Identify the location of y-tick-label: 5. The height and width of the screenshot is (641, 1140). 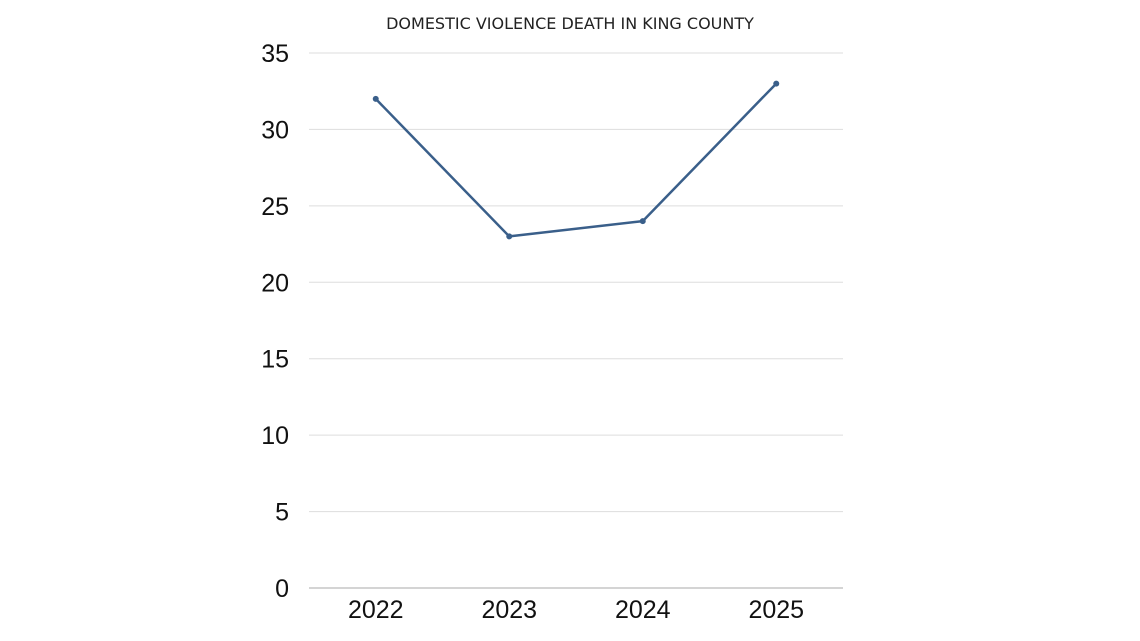
(282, 513).